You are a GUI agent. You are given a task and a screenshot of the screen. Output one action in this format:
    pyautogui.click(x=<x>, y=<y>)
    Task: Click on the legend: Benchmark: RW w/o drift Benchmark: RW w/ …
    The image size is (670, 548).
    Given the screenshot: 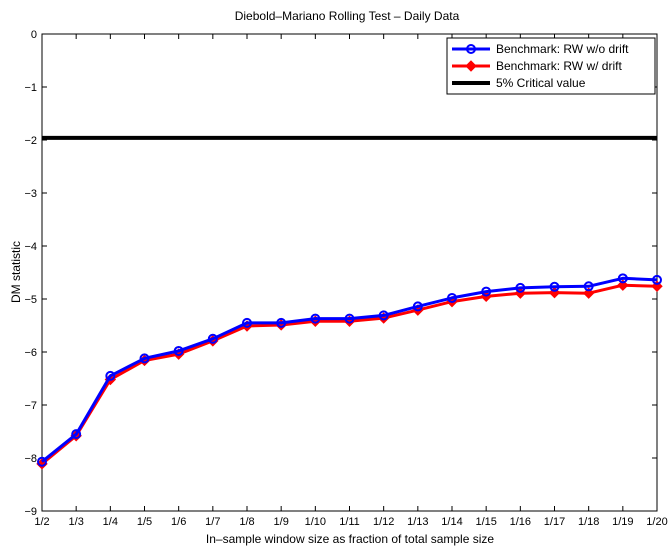 What is the action you would take?
    pyautogui.click(x=551, y=66)
    